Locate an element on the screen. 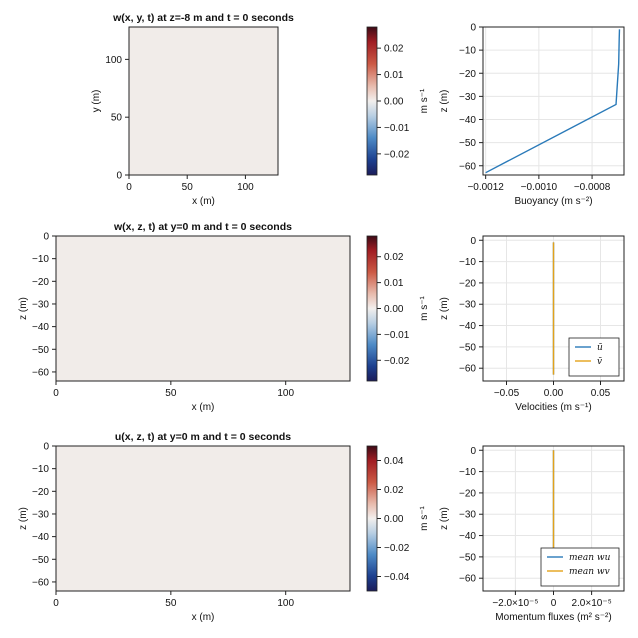 This screenshot has height=638, width=638. colorbar-tick-label: 0.04 is located at coordinates (394, 461).